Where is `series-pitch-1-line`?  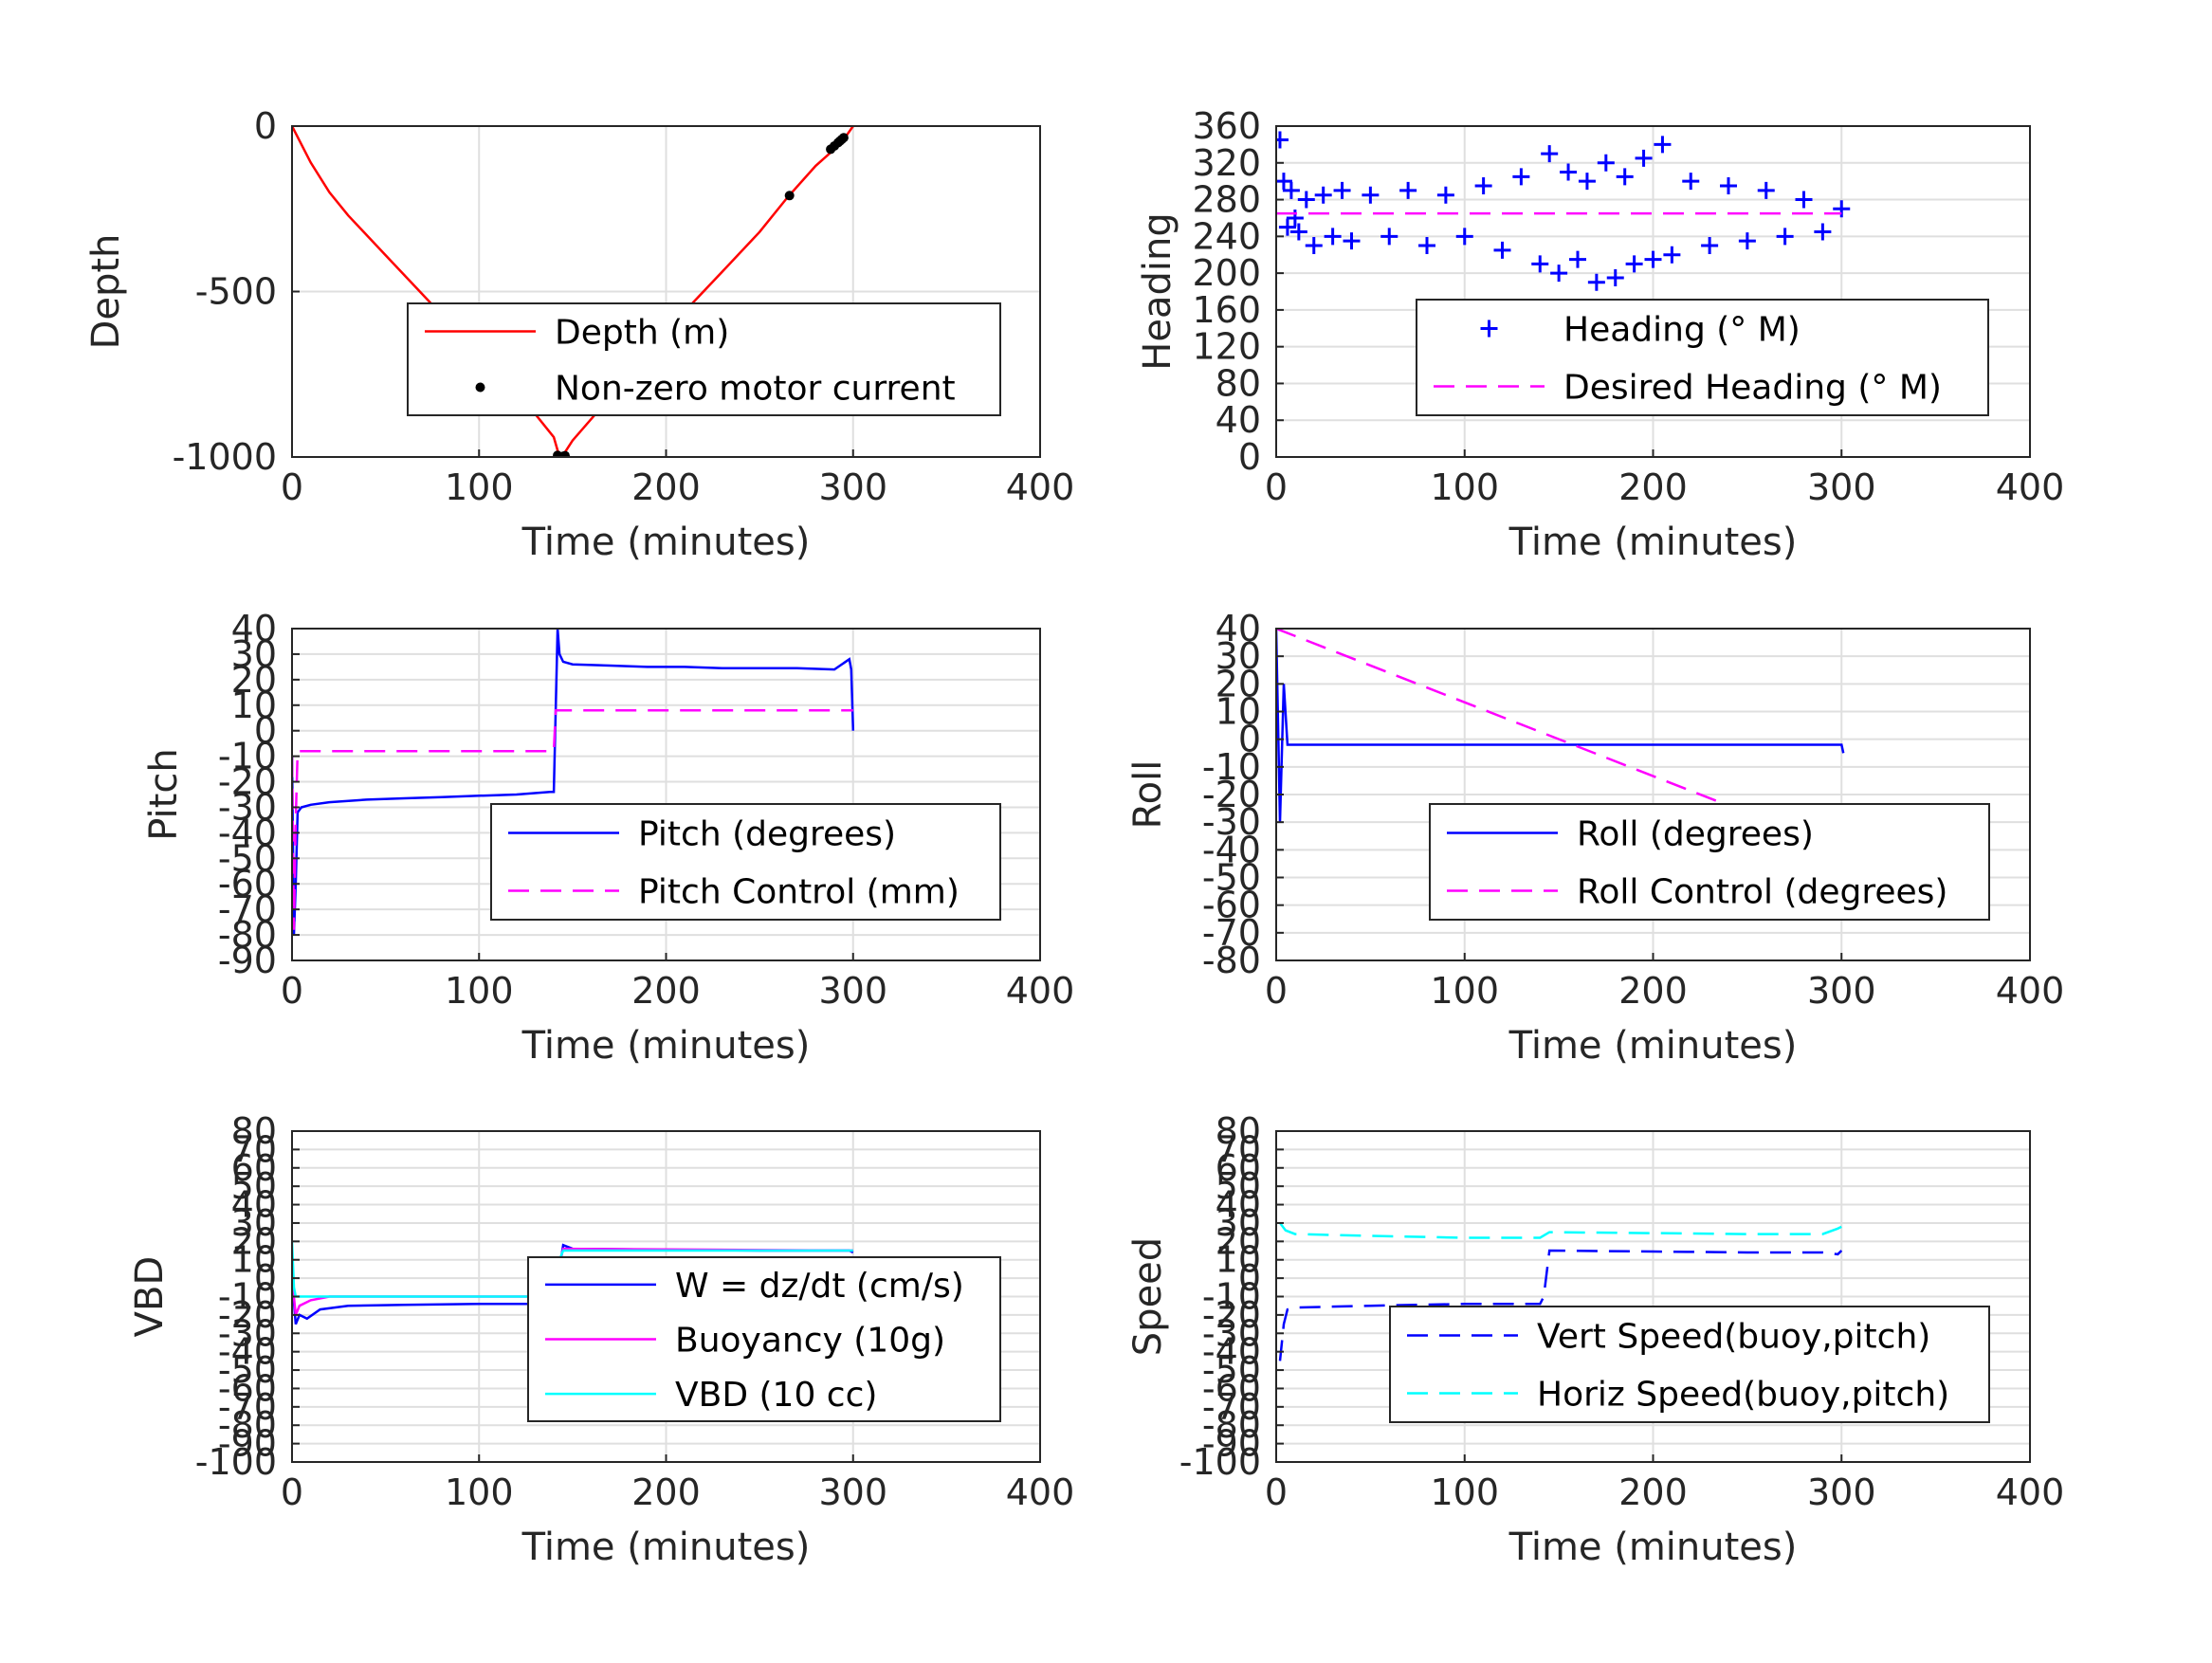
series-pitch-1-line is located at coordinates (572, 819).